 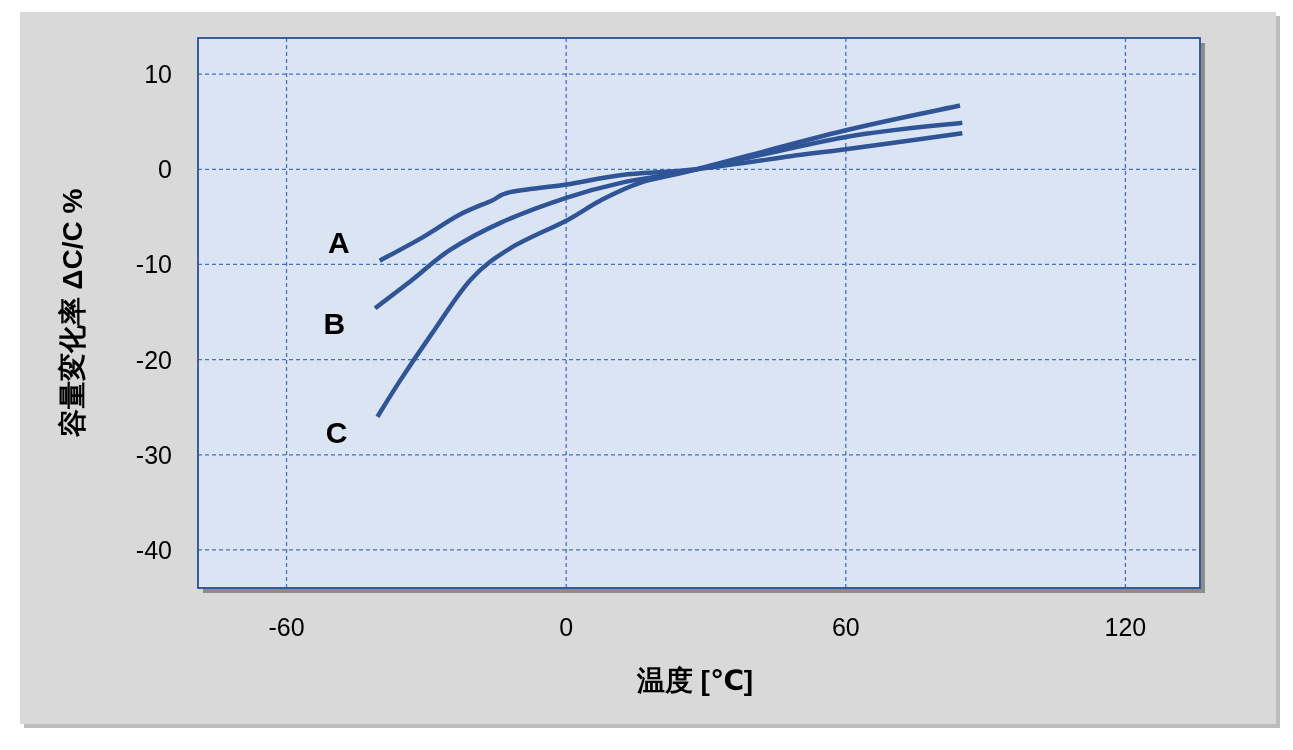 What do you see at coordinates (153, 264) in the screenshot?
I see `y-tick-label: -10` at bounding box center [153, 264].